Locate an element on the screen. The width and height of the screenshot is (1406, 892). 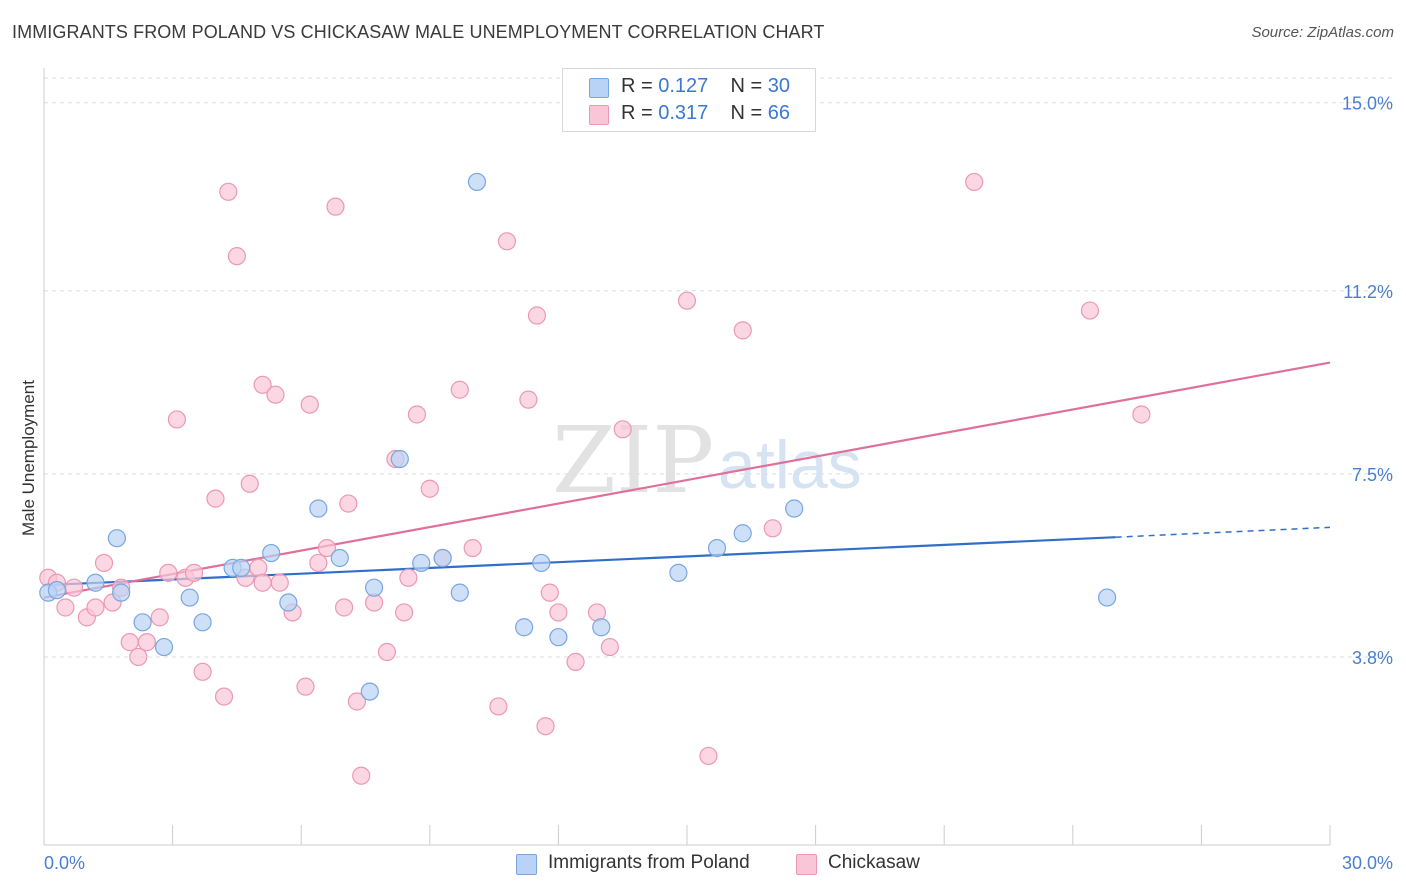
poland-trend-extension is located at coordinates (1223, 532).